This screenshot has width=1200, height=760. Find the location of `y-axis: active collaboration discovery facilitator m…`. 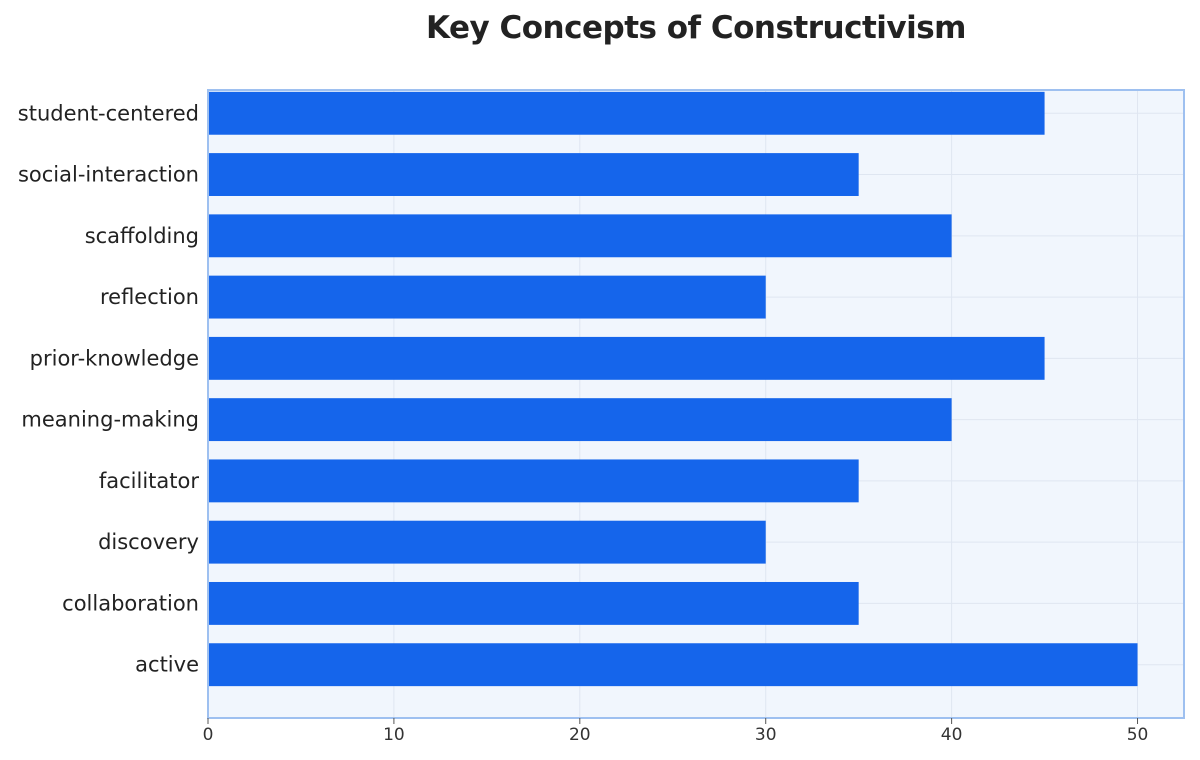

y-axis: active collaboration discovery facilitator m… is located at coordinates (109, 388).